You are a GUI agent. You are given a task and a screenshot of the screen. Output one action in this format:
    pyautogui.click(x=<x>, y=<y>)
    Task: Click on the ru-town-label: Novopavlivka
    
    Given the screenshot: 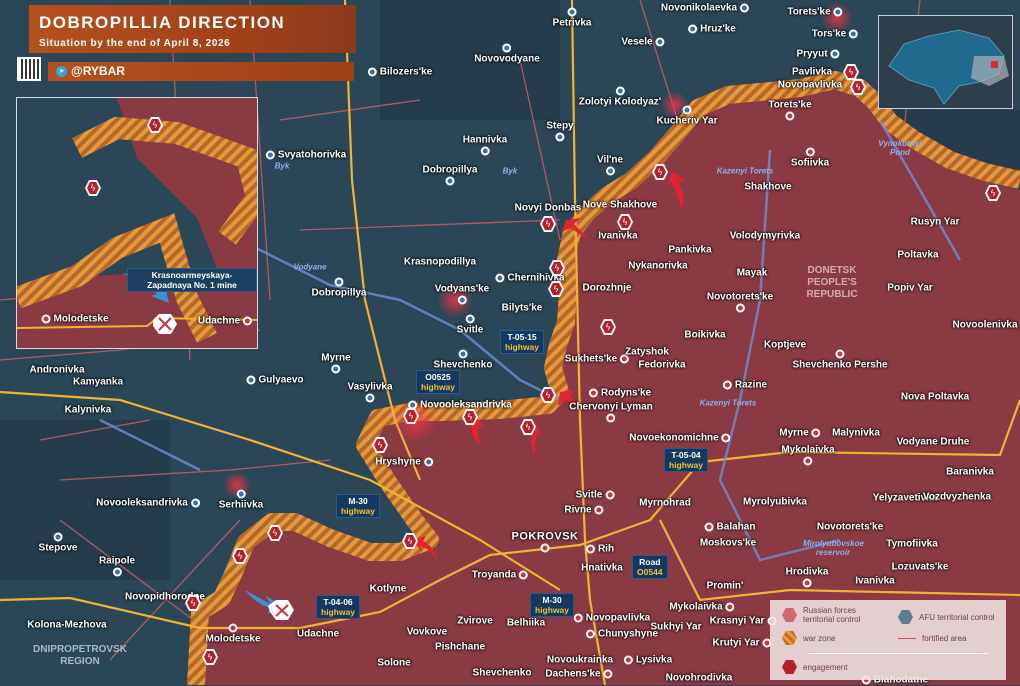 What is the action you would take?
    pyautogui.click(x=810, y=85)
    